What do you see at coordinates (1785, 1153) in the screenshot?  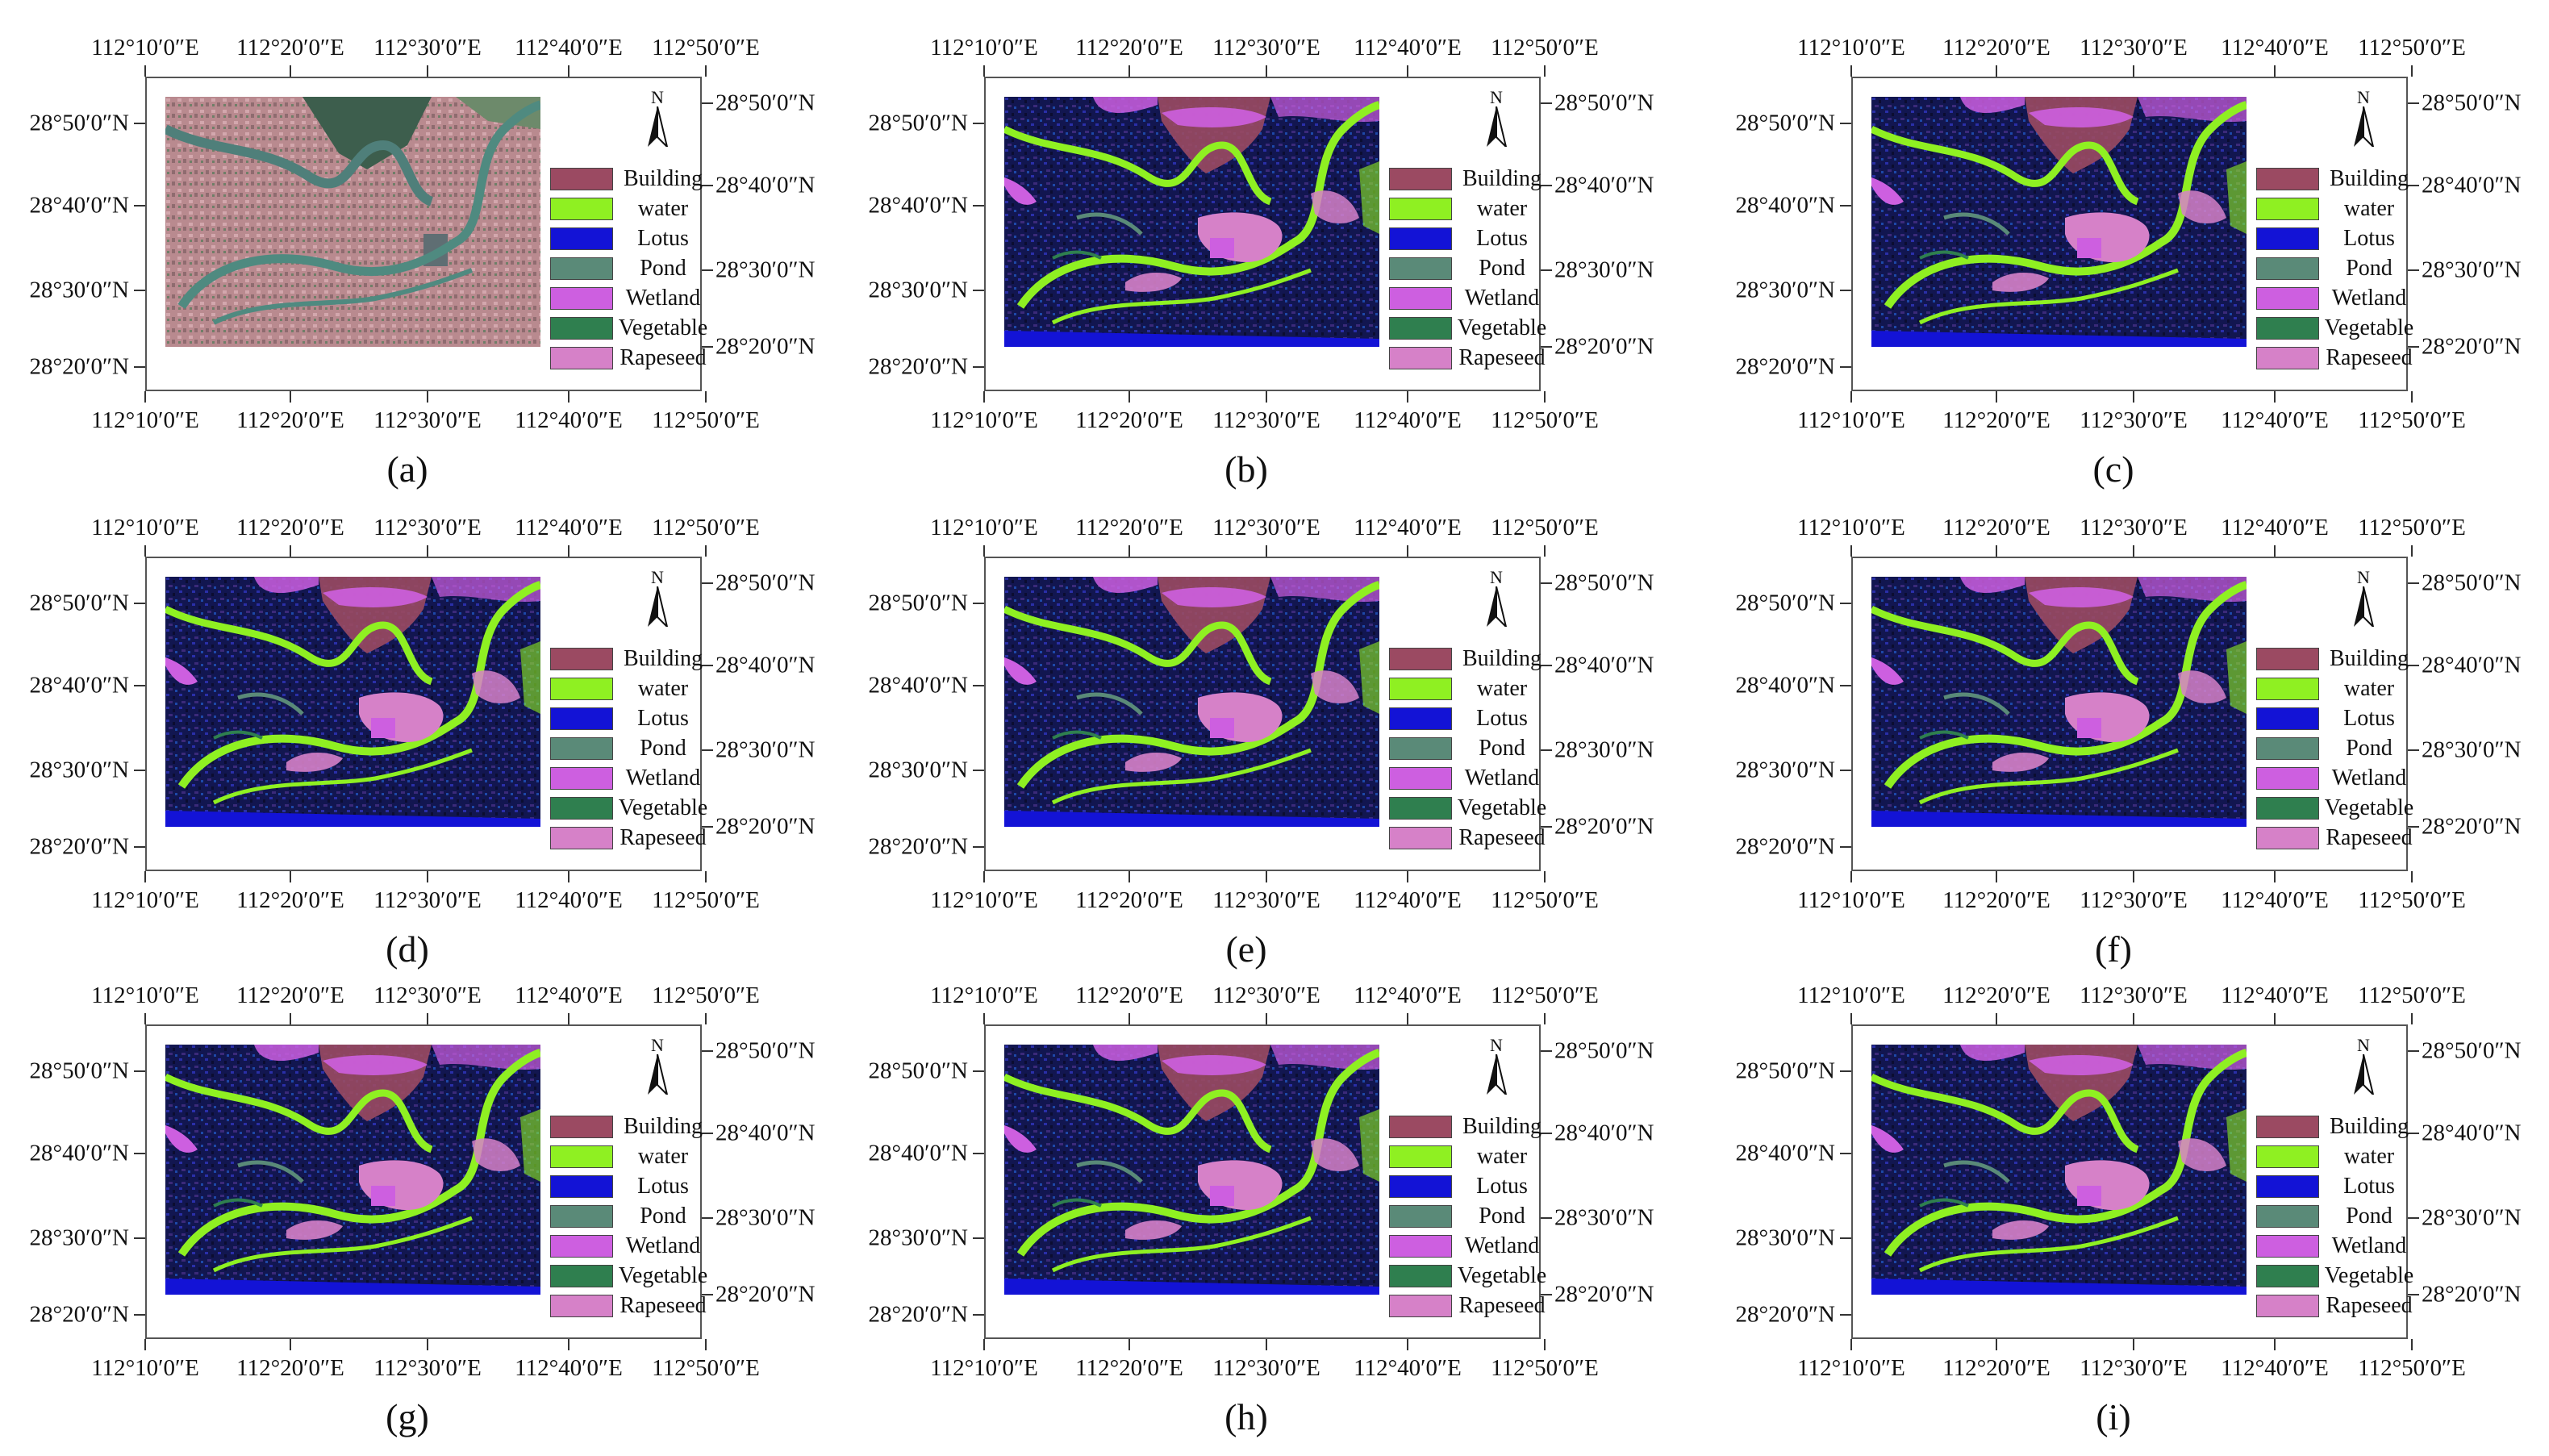 I see `latitude-label-left: 28°40′0″N` at bounding box center [1785, 1153].